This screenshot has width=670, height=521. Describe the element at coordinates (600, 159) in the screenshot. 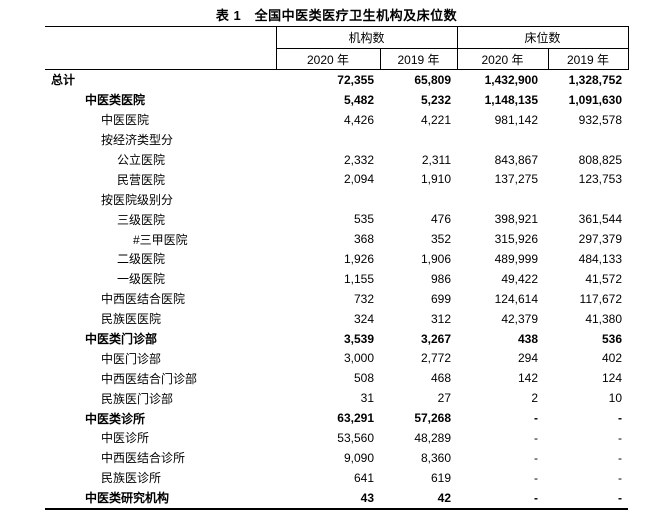

I see `cell-value: 808,825` at that location.